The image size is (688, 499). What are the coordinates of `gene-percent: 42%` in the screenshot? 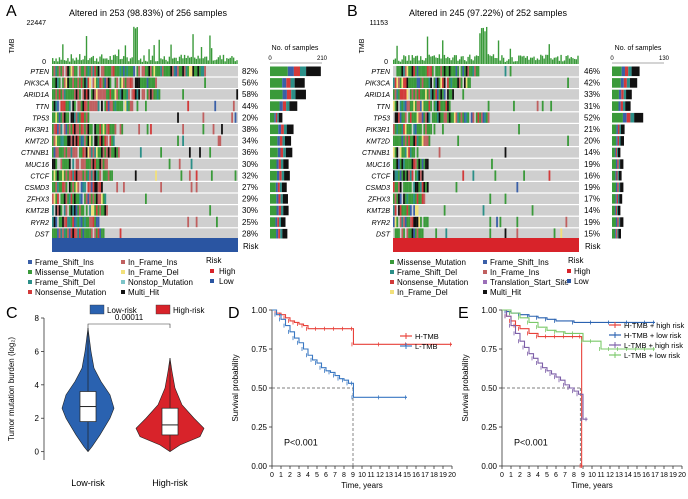 It's located at (592, 83).